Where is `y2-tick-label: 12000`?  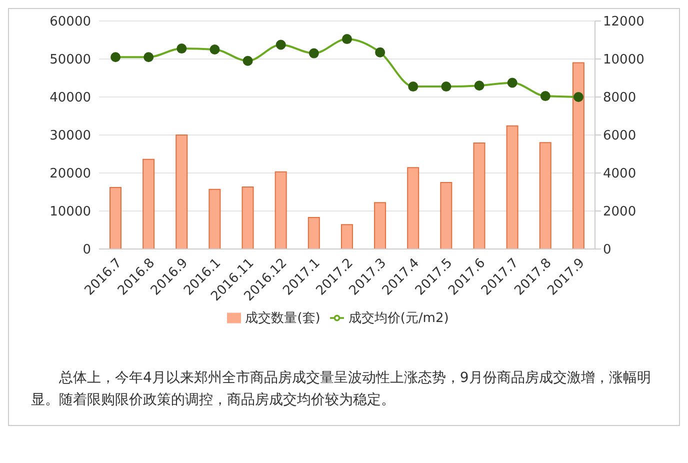
y2-tick-label: 12000 is located at coordinates (623, 22).